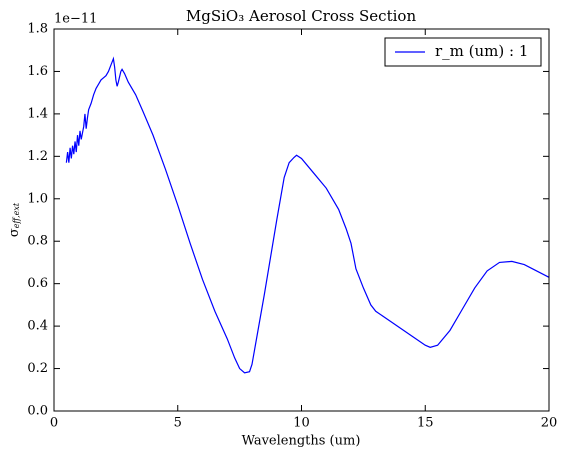 This screenshot has width=565, height=456. Describe the element at coordinates (75, 19) in the screenshot. I see `y-offset: 1e−11` at that location.